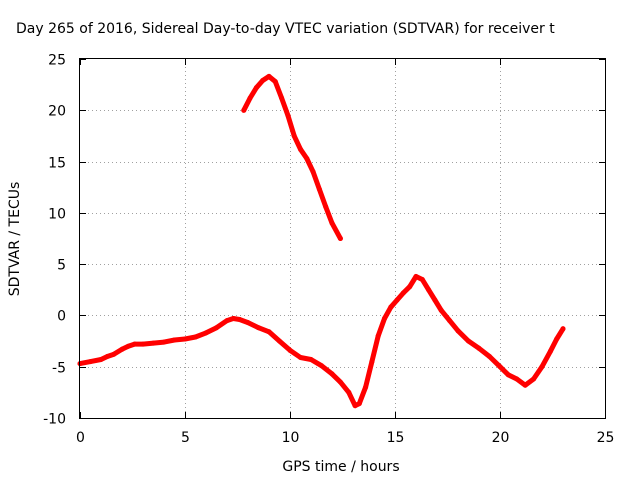 The width and height of the screenshot is (640, 480). Describe the element at coordinates (57, 61) in the screenshot. I see `y-tick-label: 25` at that location.